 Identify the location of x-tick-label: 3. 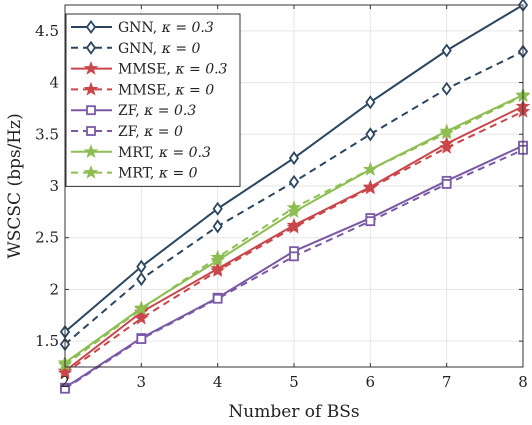
(142, 382).